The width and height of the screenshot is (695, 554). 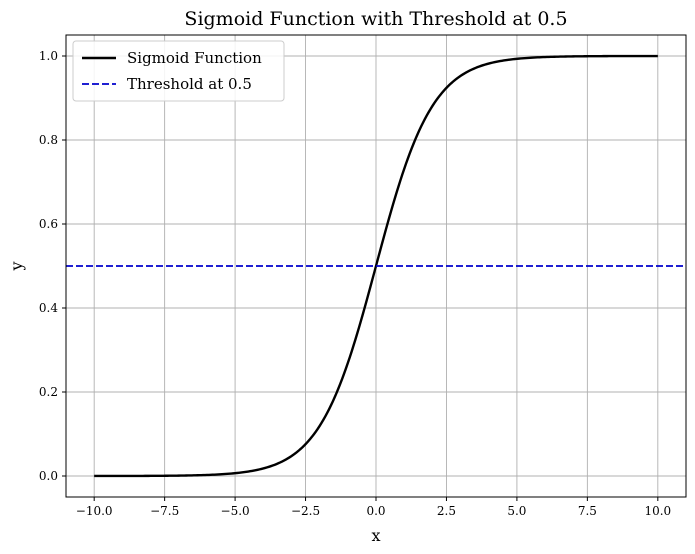 What do you see at coordinates (52, 266) in the screenshot?
I see `y-axis-ticks: 0.0 0.2 0.4 0.6 0.8 1.0` at bounding box center [52, 266].